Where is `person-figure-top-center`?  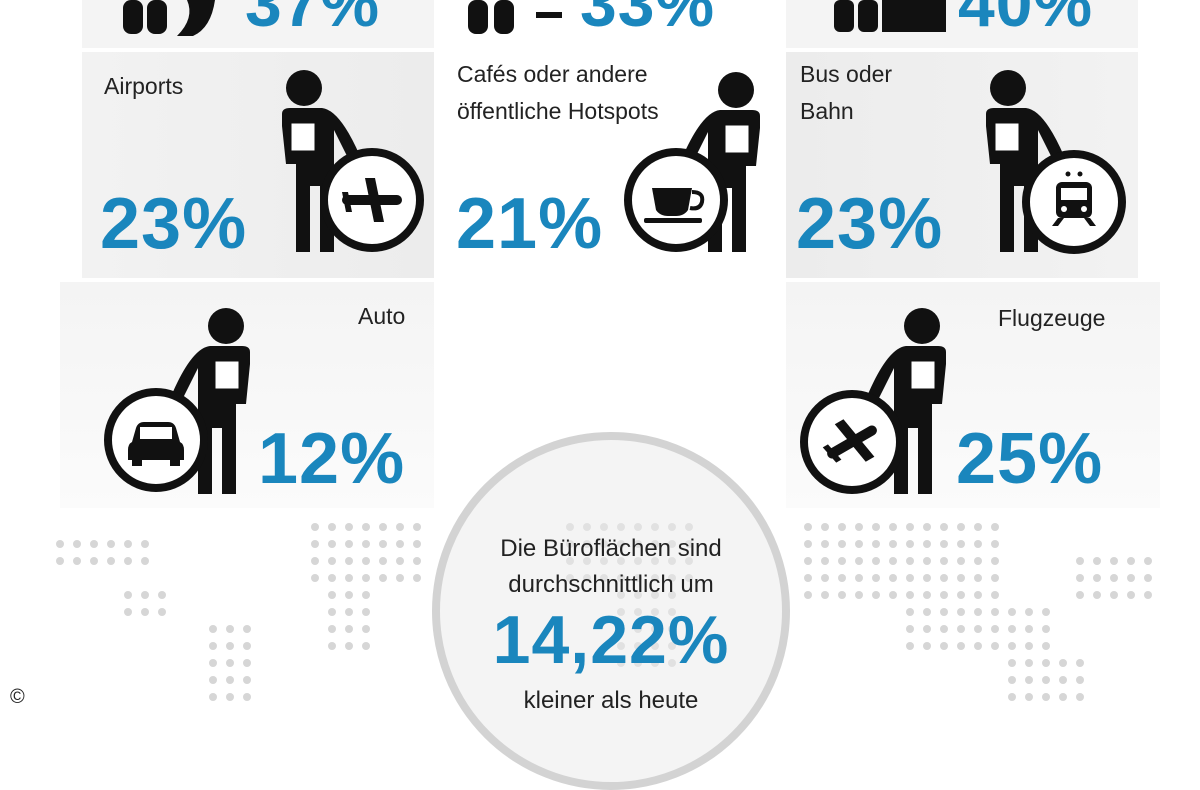
person-figure-top-center is located at coordinates (515, 17).